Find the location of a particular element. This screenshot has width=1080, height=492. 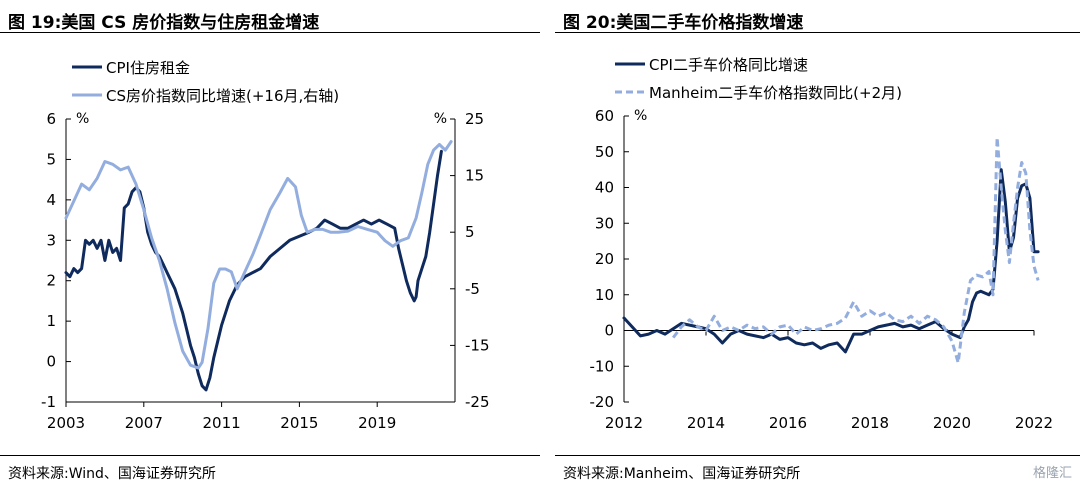

y-tick-label: 4 is located at coordinates (51, 200).